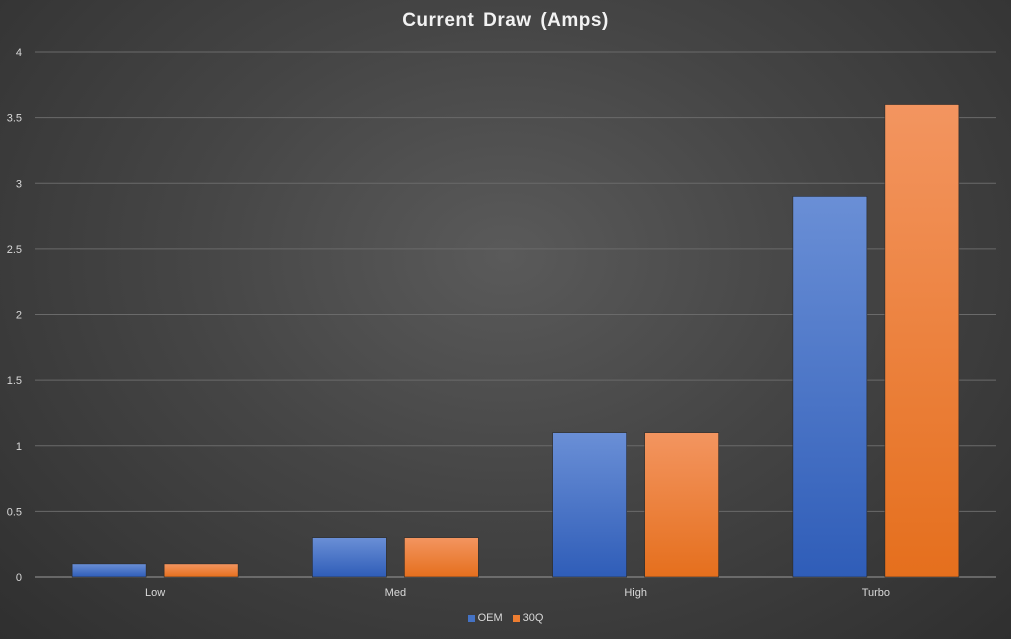 The image size is (1011, 639). Describe the element at coordinates (19, 316) in the screenshot. I see `y-tick-label: 2` at that location.